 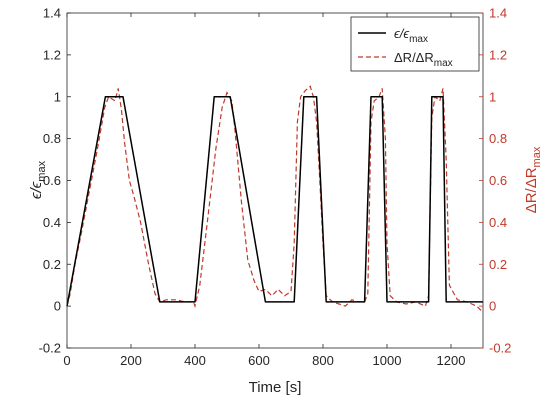 I want to click on left-y-tick-label: 0.6, so click(x=52, y=180).